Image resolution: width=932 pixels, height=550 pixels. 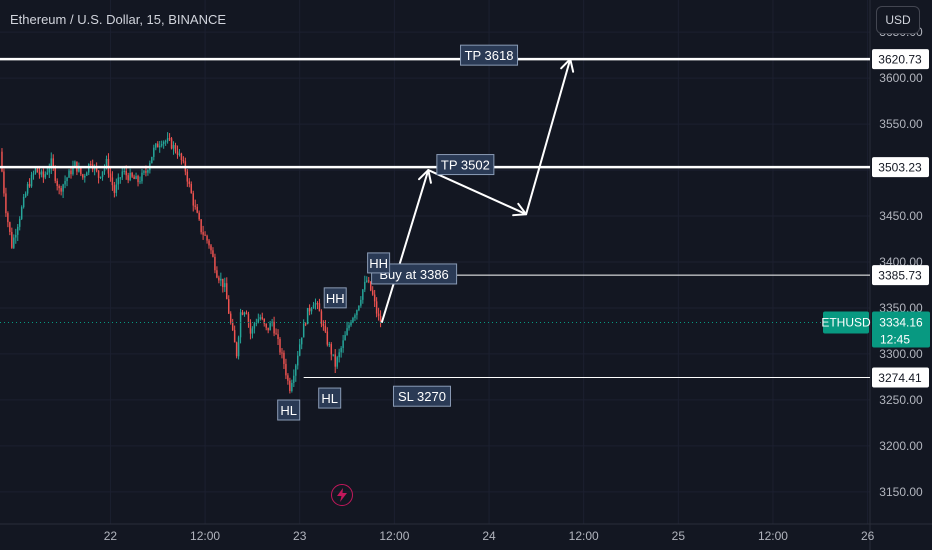 I want to click on currency-button: USD, so click(x=898, y=20).